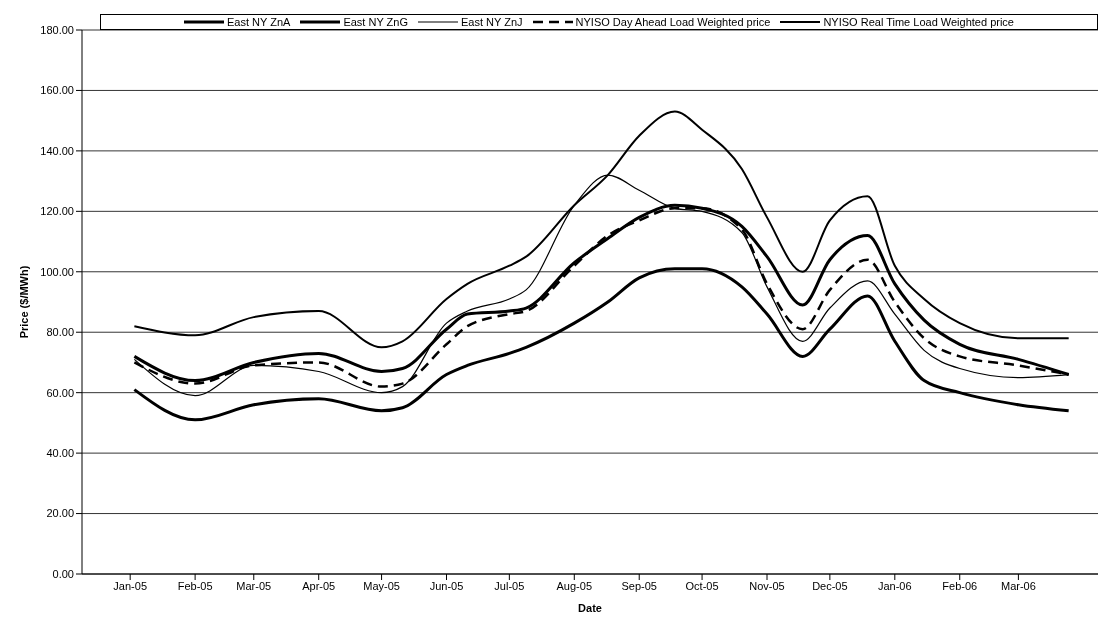  Describe the element at coordinates (446, 585) in the screenshot. I see `x-tick-label: Jun-05` at that location.